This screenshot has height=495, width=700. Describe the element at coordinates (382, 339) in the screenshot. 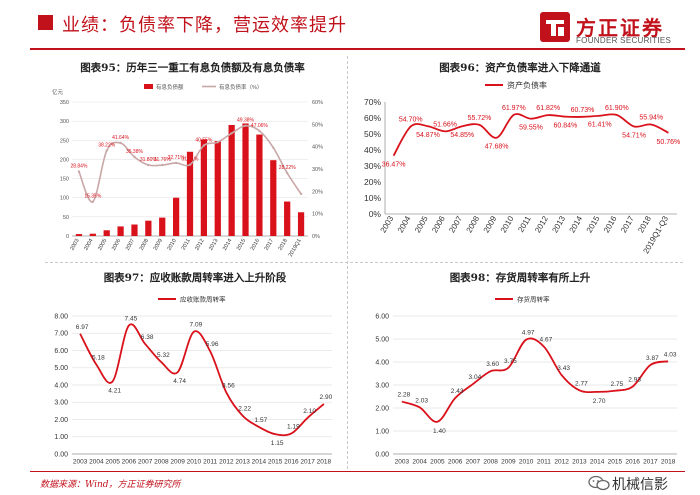

I see `y-tick-label: 5.00` at that location.